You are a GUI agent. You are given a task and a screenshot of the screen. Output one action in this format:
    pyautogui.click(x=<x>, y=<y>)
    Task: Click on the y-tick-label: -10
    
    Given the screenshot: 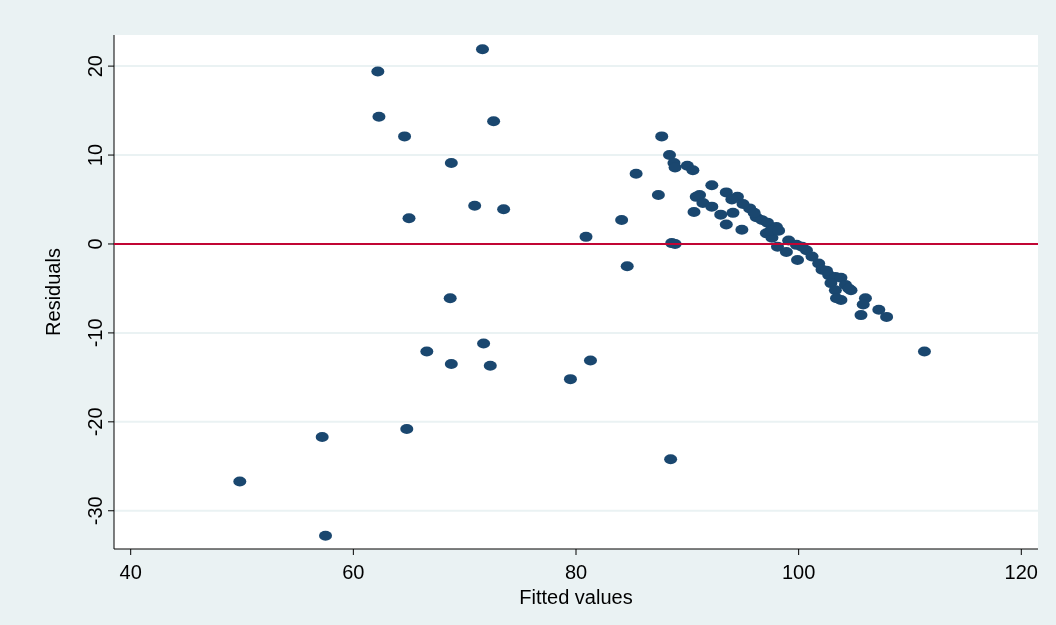 What is the action you would take?
    pyautogui.click(x=95, y=333)
    